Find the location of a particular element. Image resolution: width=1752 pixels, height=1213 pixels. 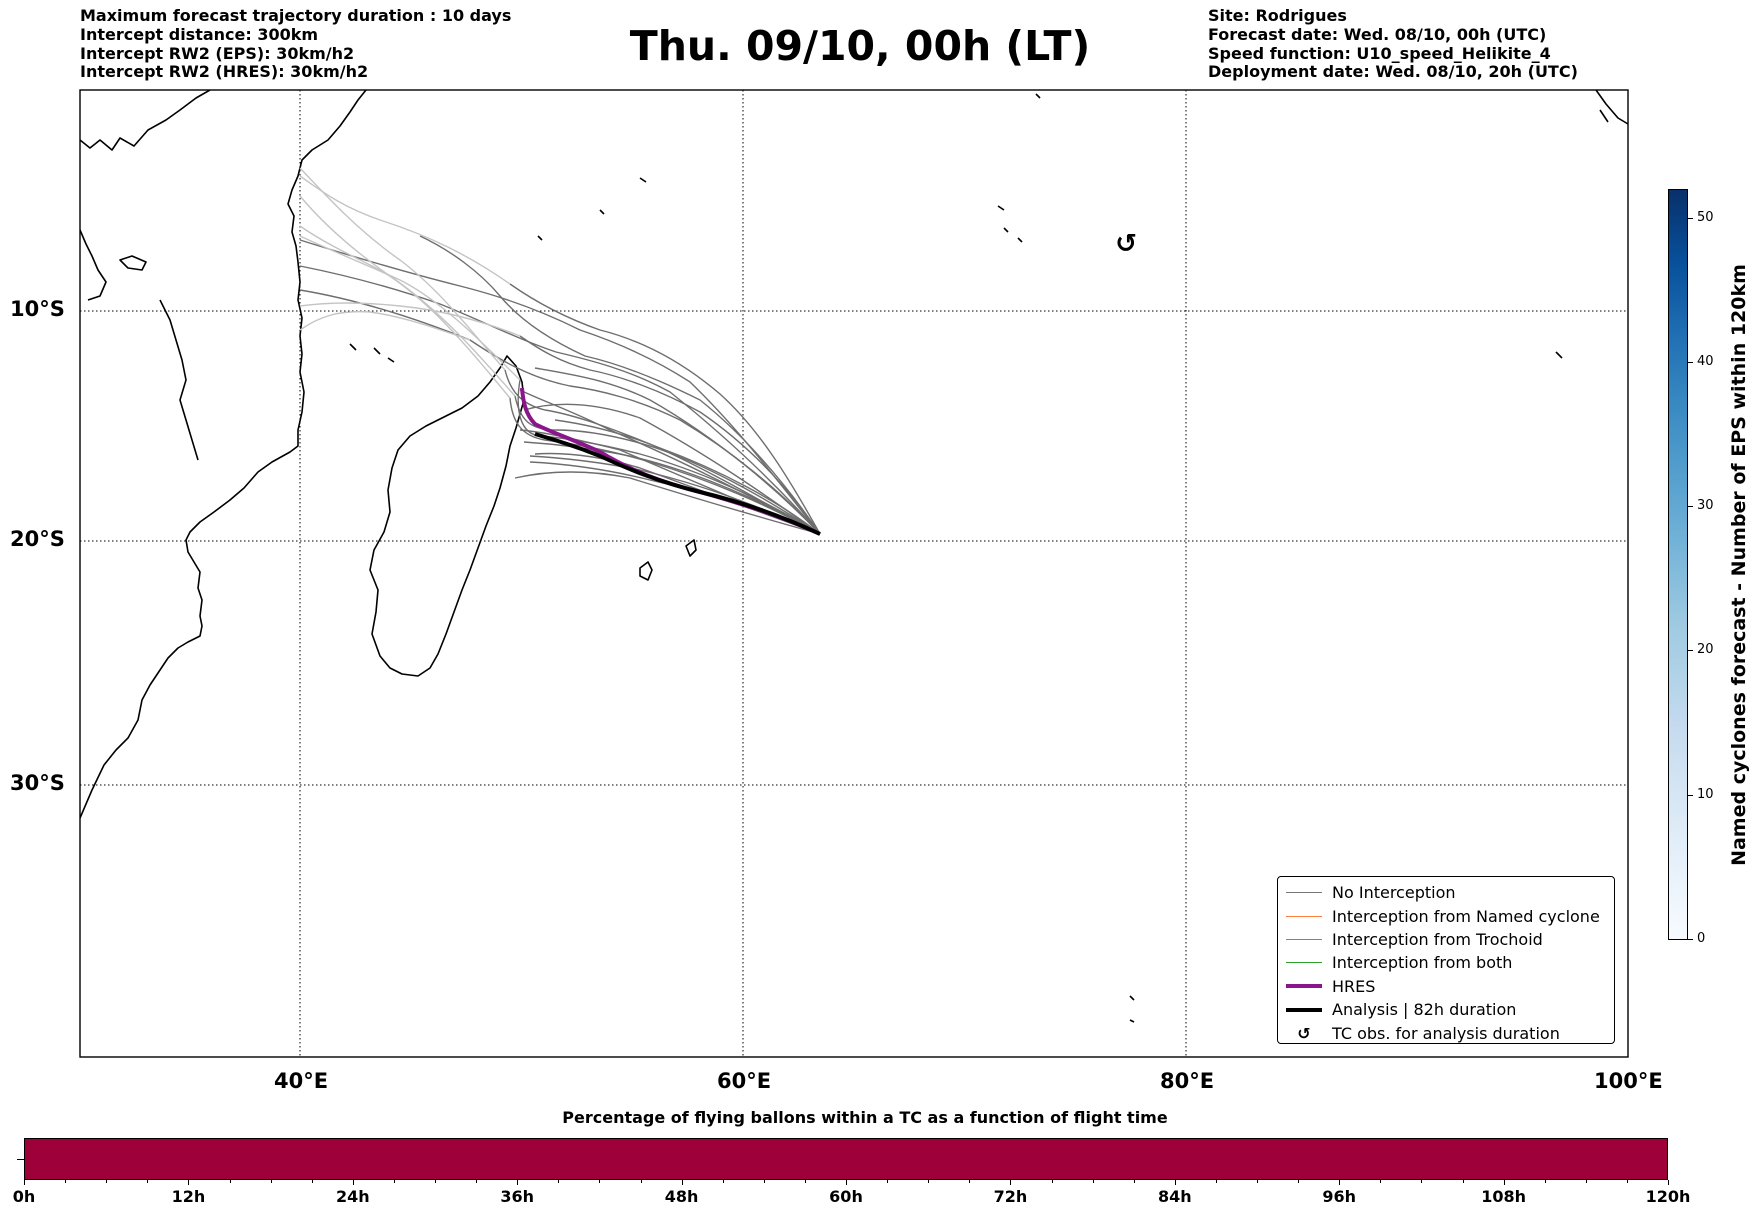

eps-trajectories is located at coordinates (560, 385).